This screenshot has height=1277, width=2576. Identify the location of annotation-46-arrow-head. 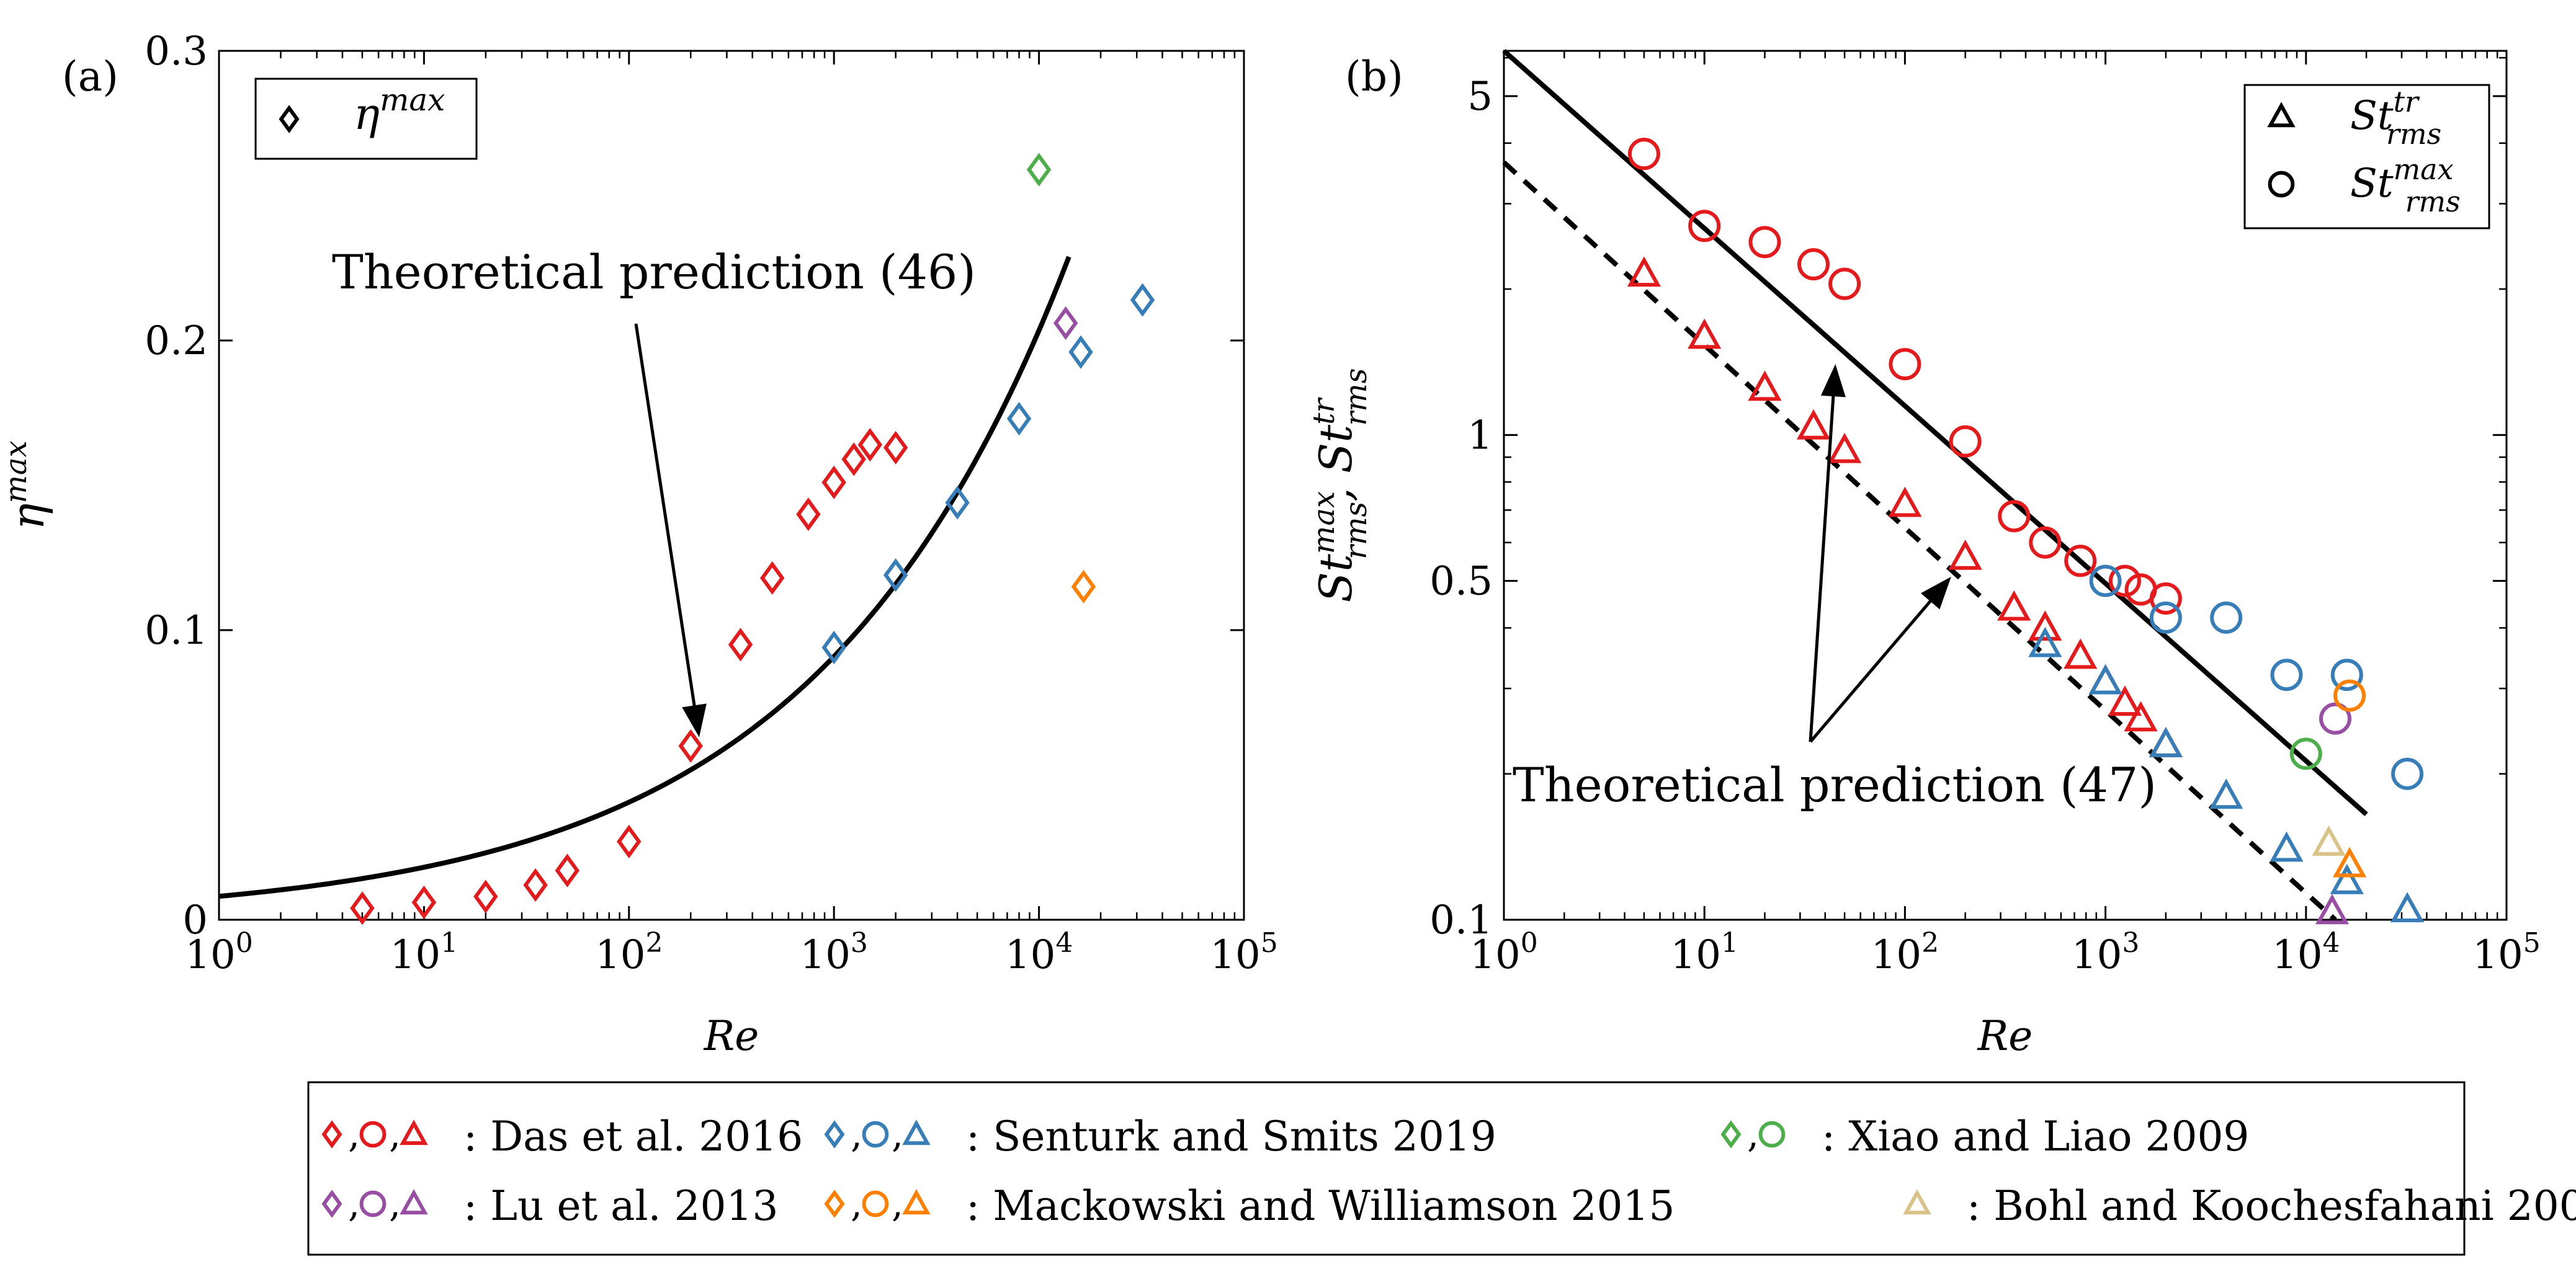
(694, 720).